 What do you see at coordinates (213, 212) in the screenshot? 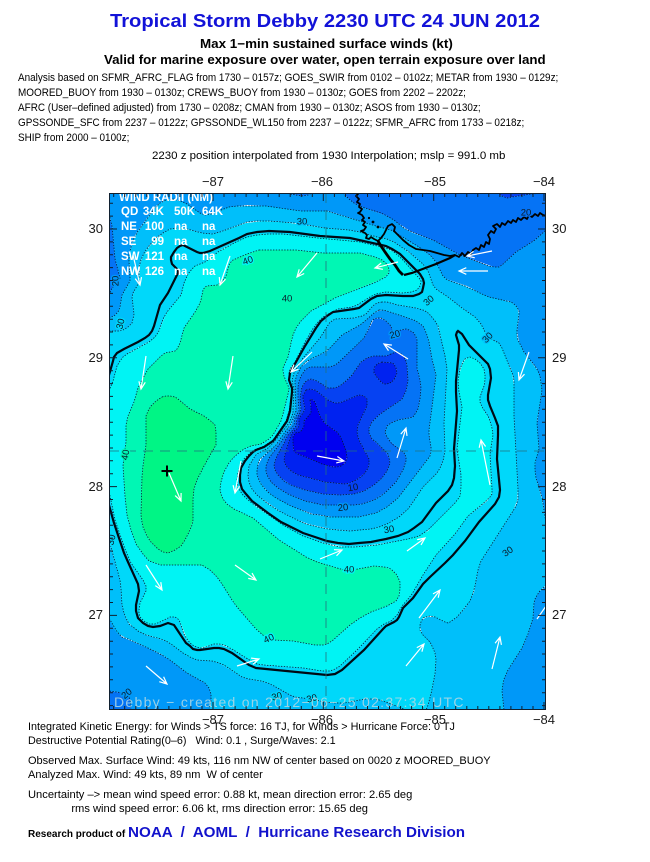
I see `svg-text: 64K` at bounding box center [213, 212].